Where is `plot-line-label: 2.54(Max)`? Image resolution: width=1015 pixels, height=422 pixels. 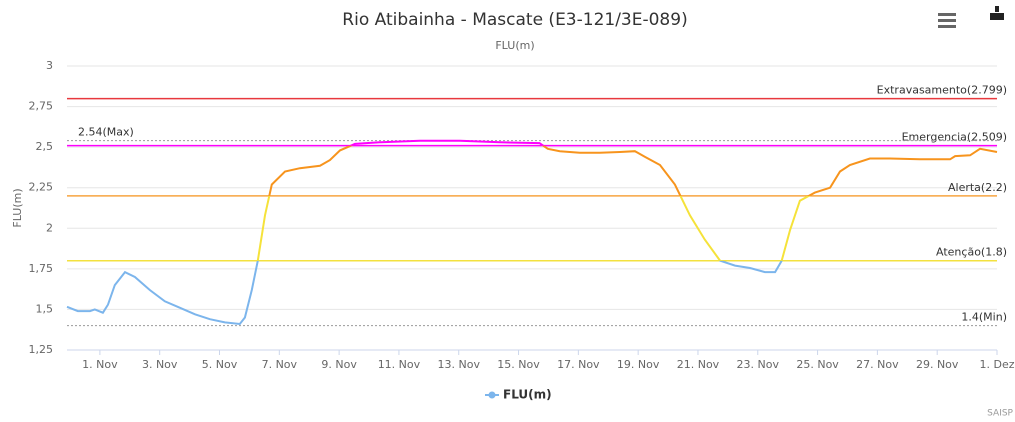
plot-line-label: 2.54(Max) is located at coordinates (106, 132).